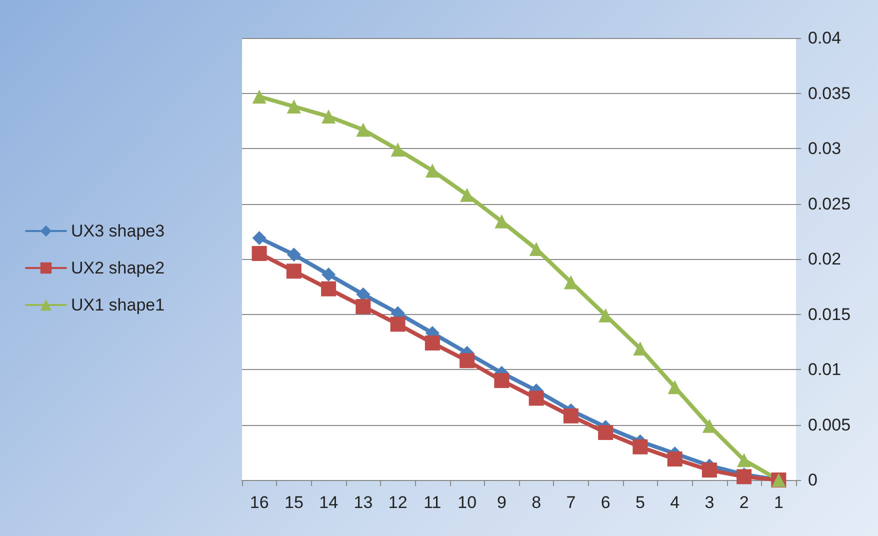 The image size is (878, 536). I want to click on y-tick-label: 0.035, so click(829, 93).